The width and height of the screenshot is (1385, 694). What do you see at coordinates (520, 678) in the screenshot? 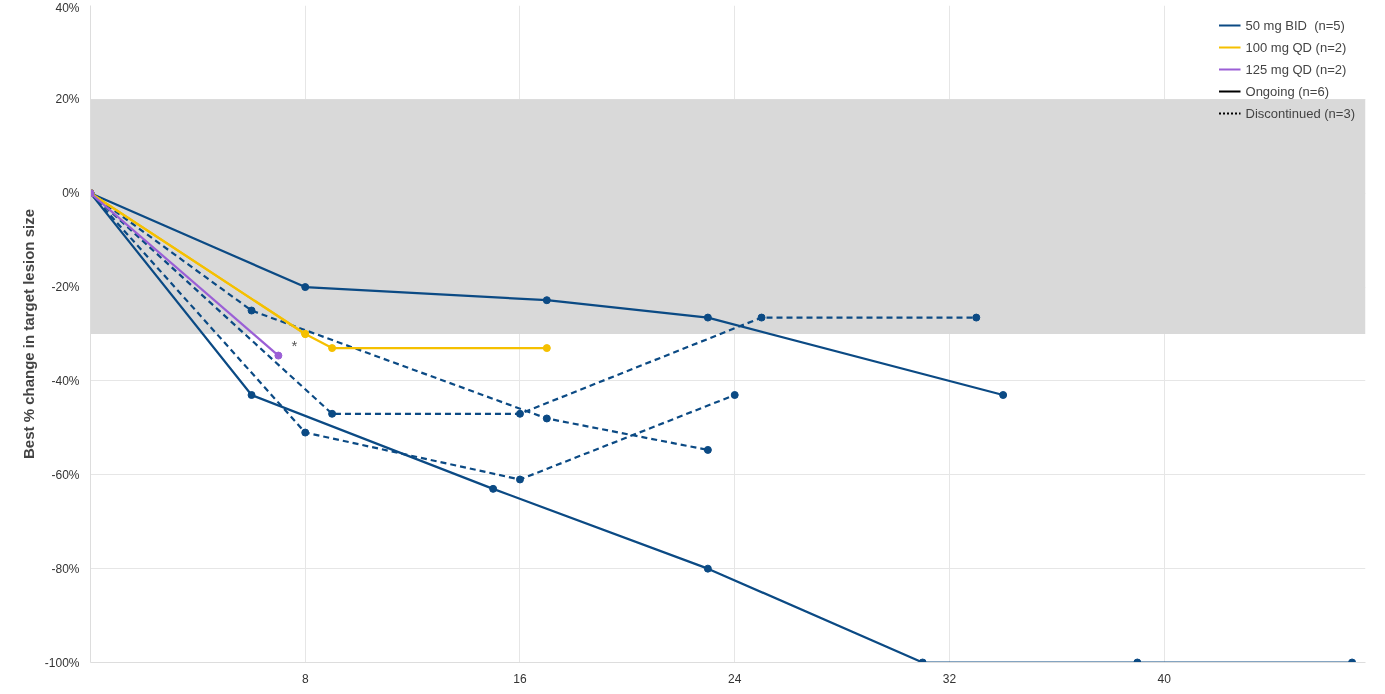
I see `x-tick-label: 16` at bounding box center [520, 678].